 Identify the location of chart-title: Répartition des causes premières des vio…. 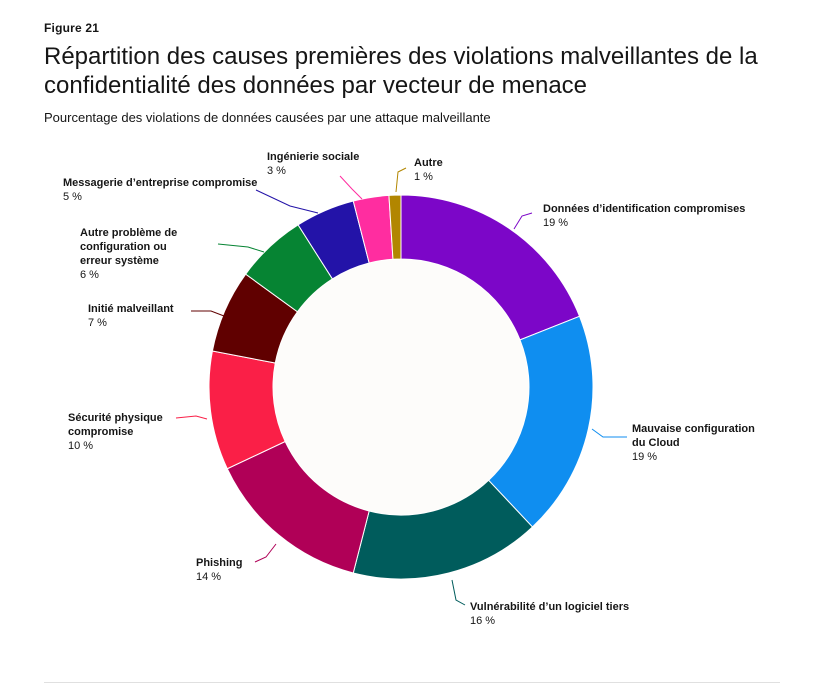
(401, 71).